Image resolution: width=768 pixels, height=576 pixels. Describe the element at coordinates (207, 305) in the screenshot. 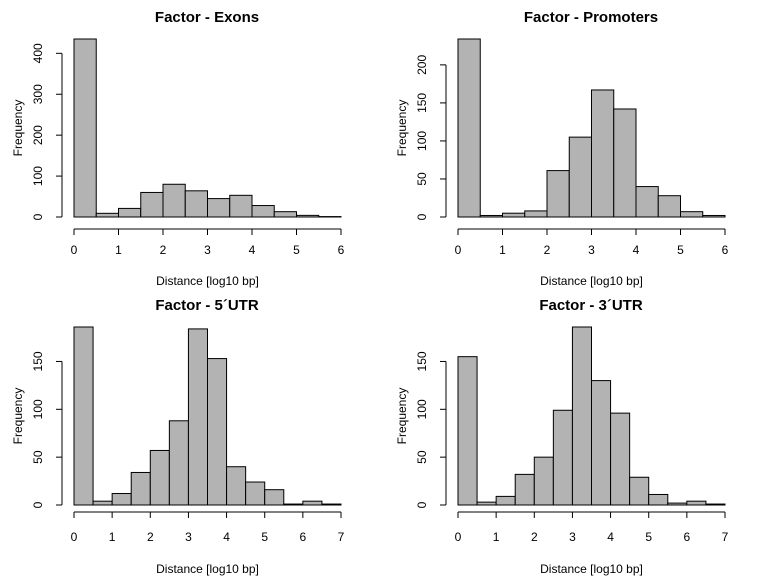

I see `panel-title: Factor - 5´UTR` at that location.